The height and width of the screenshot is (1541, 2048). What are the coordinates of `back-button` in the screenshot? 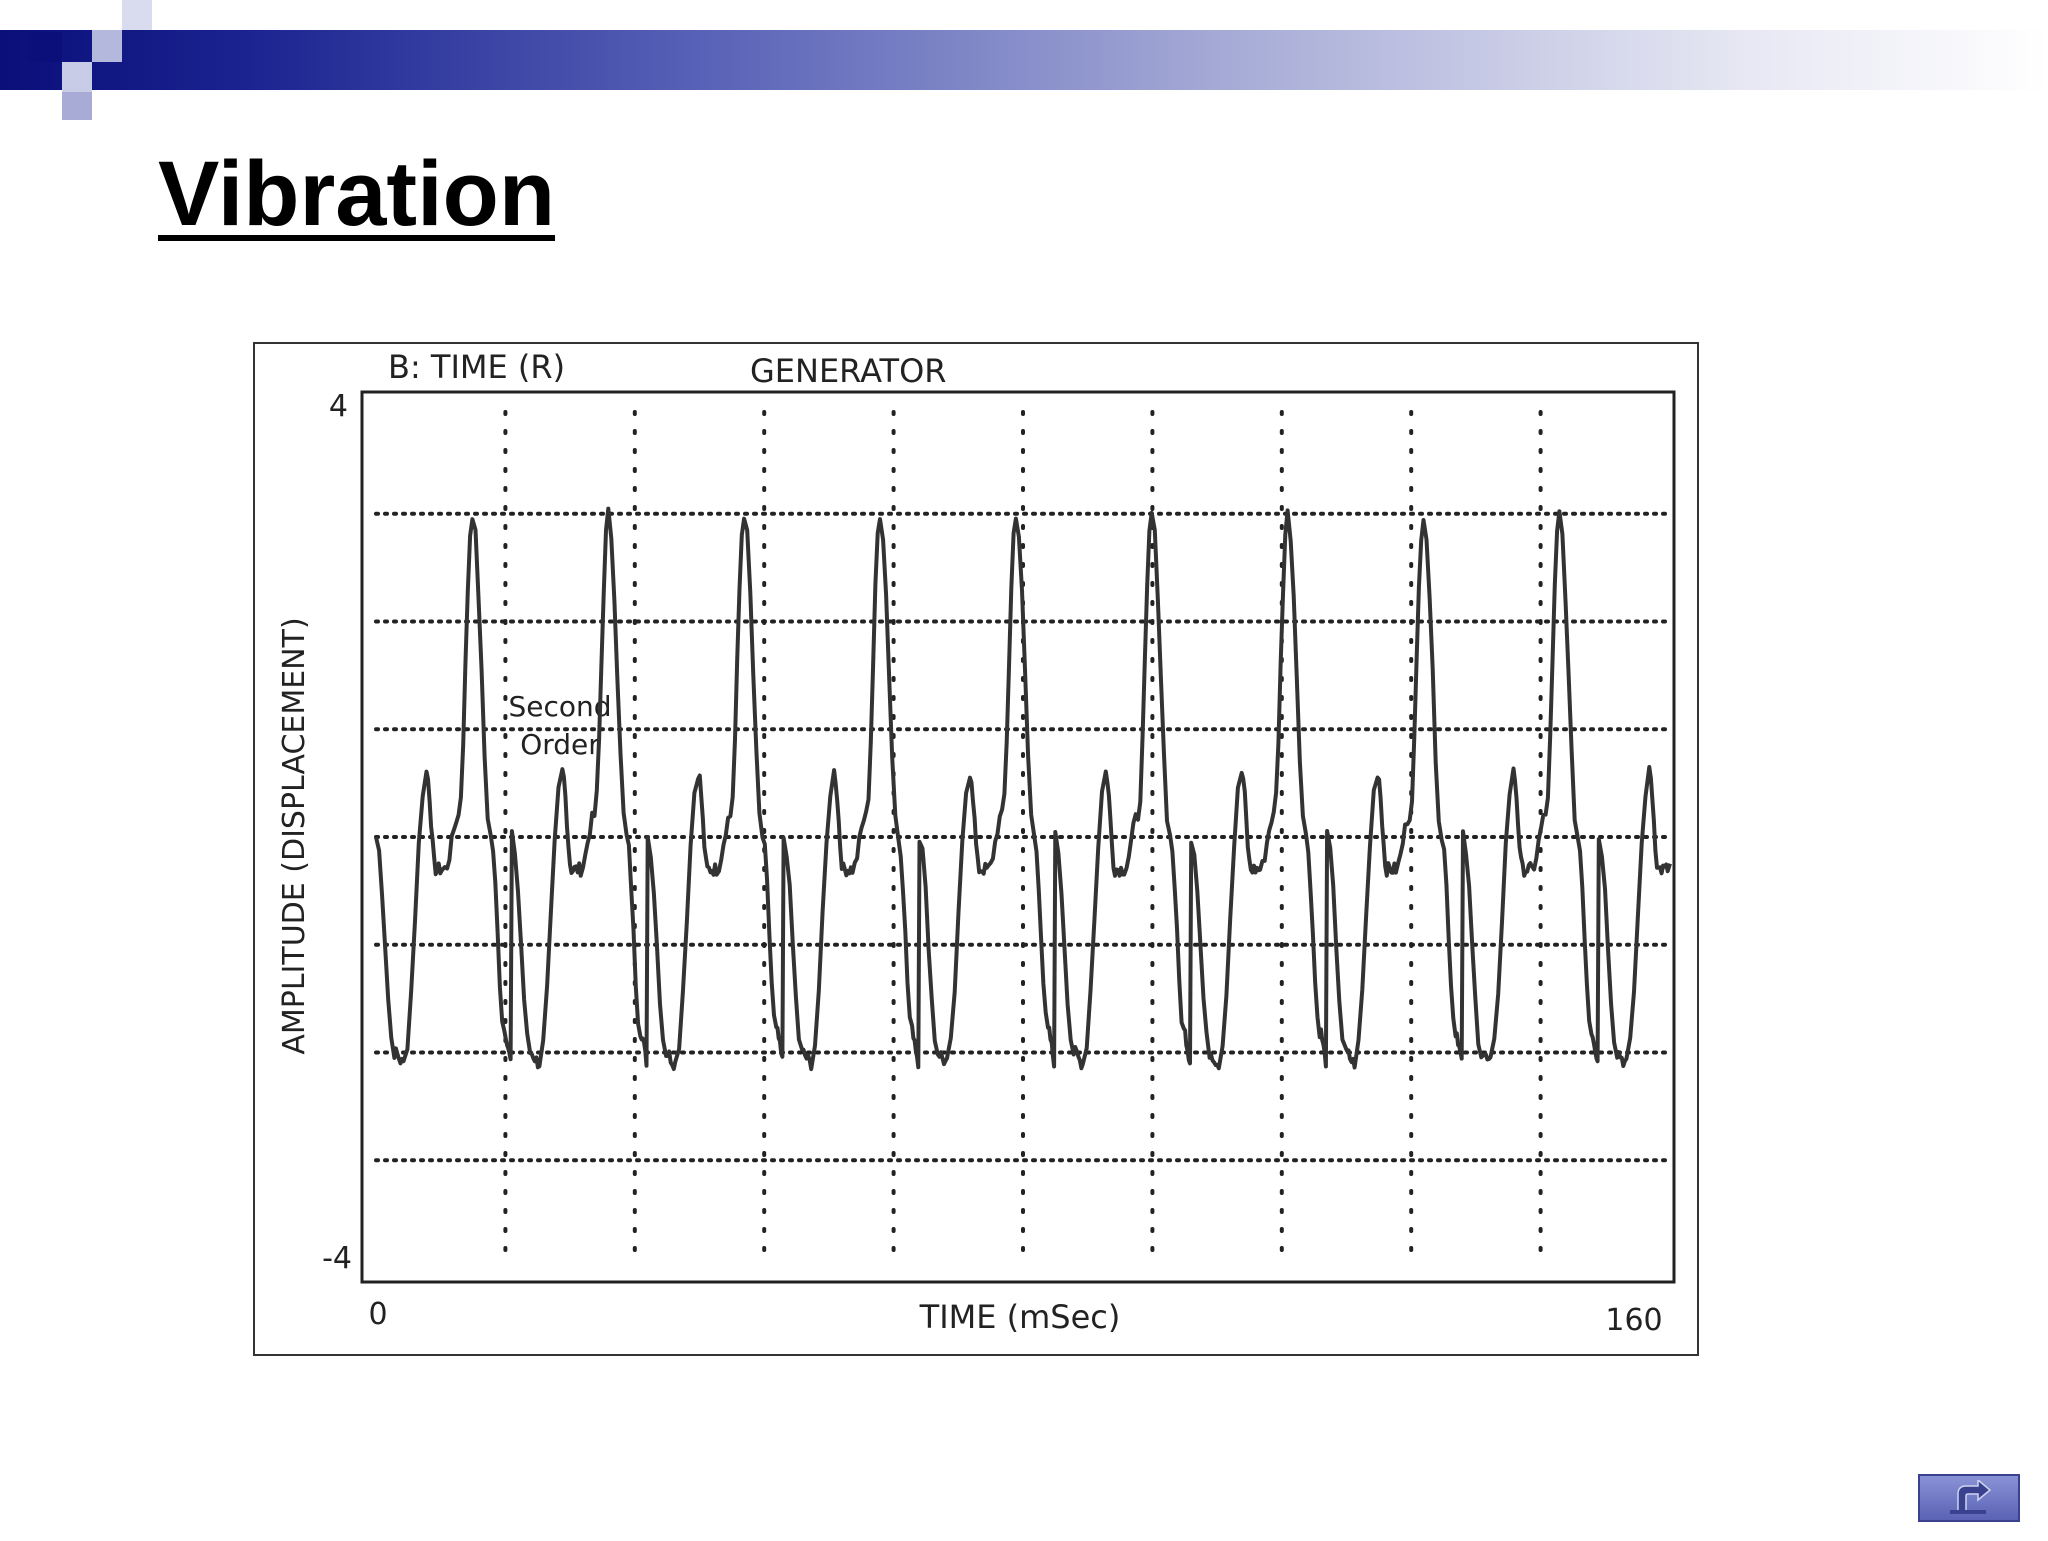 It's located at (1969, 1498).